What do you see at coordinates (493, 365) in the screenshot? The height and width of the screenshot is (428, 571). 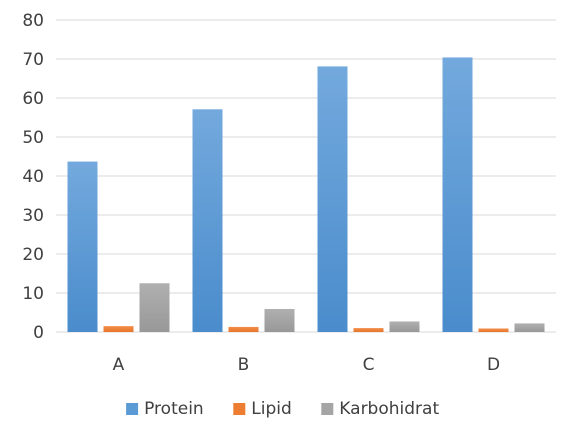 I see `x-tick-label: D` at bounding box center [493, 365].